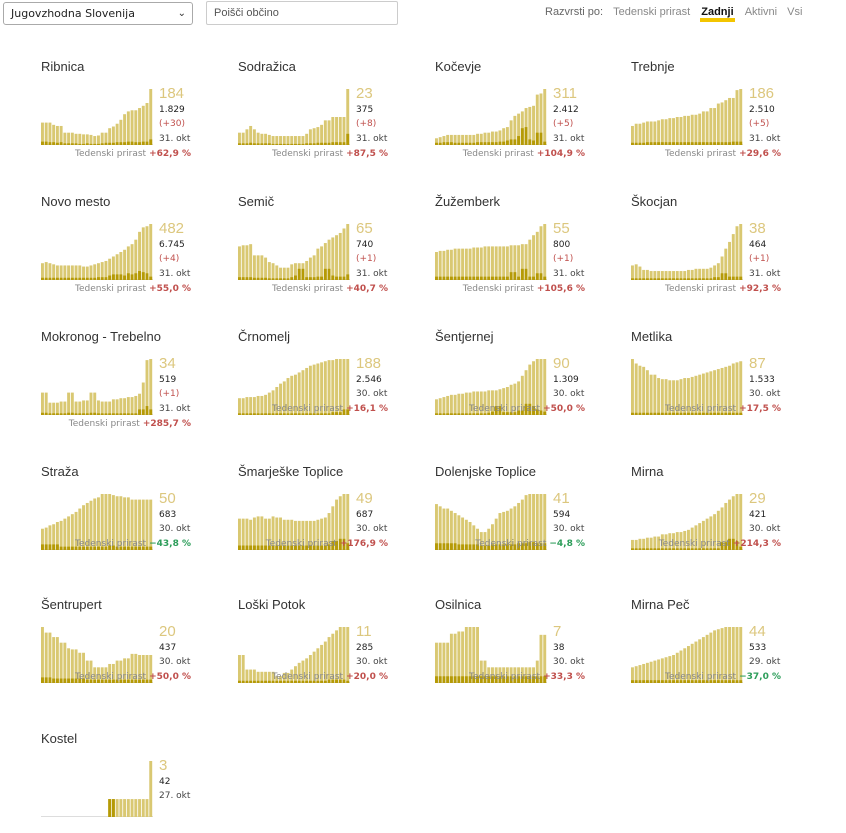  I want to click on active-cases-value: 188, so click(369, 363).